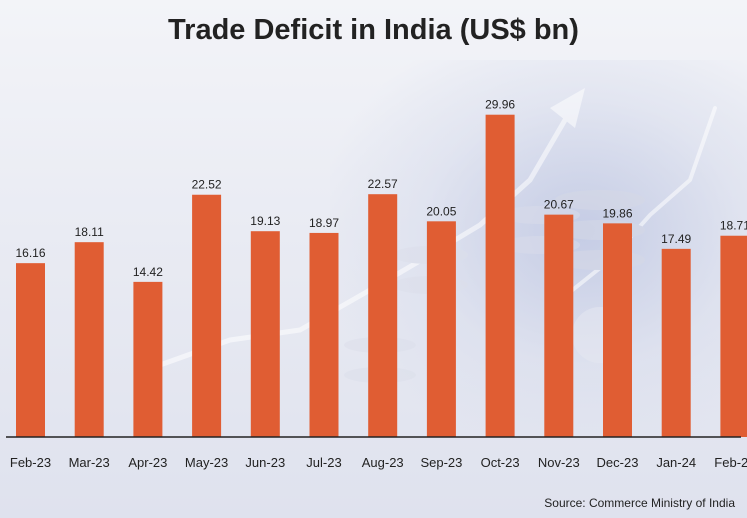 The height and width of the screenshot is (518, 747). Describe the element at coordinates (733, 226) in the screenshot. I see `value-label: 18.71` at that location.